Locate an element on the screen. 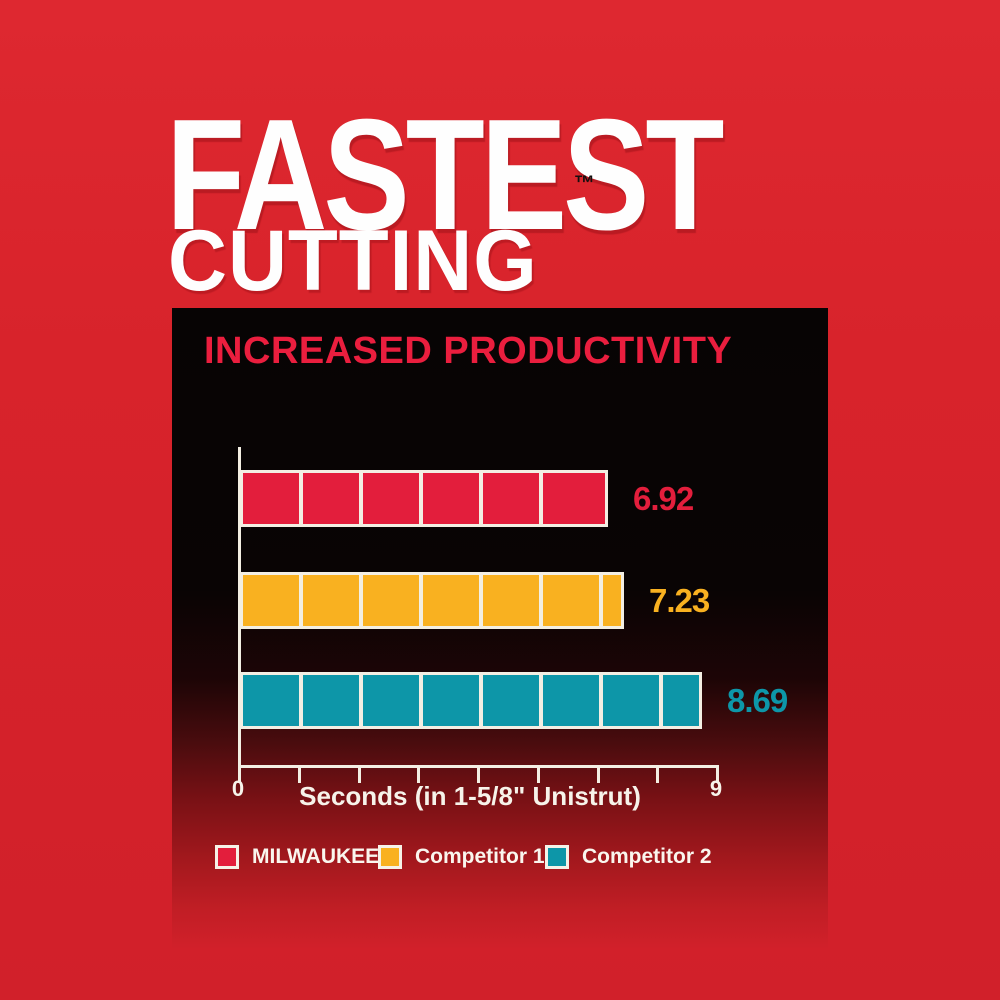  x-axis-title: Seconds (in 1-5/8" Unistrut) is located at coordinates (470, 796).